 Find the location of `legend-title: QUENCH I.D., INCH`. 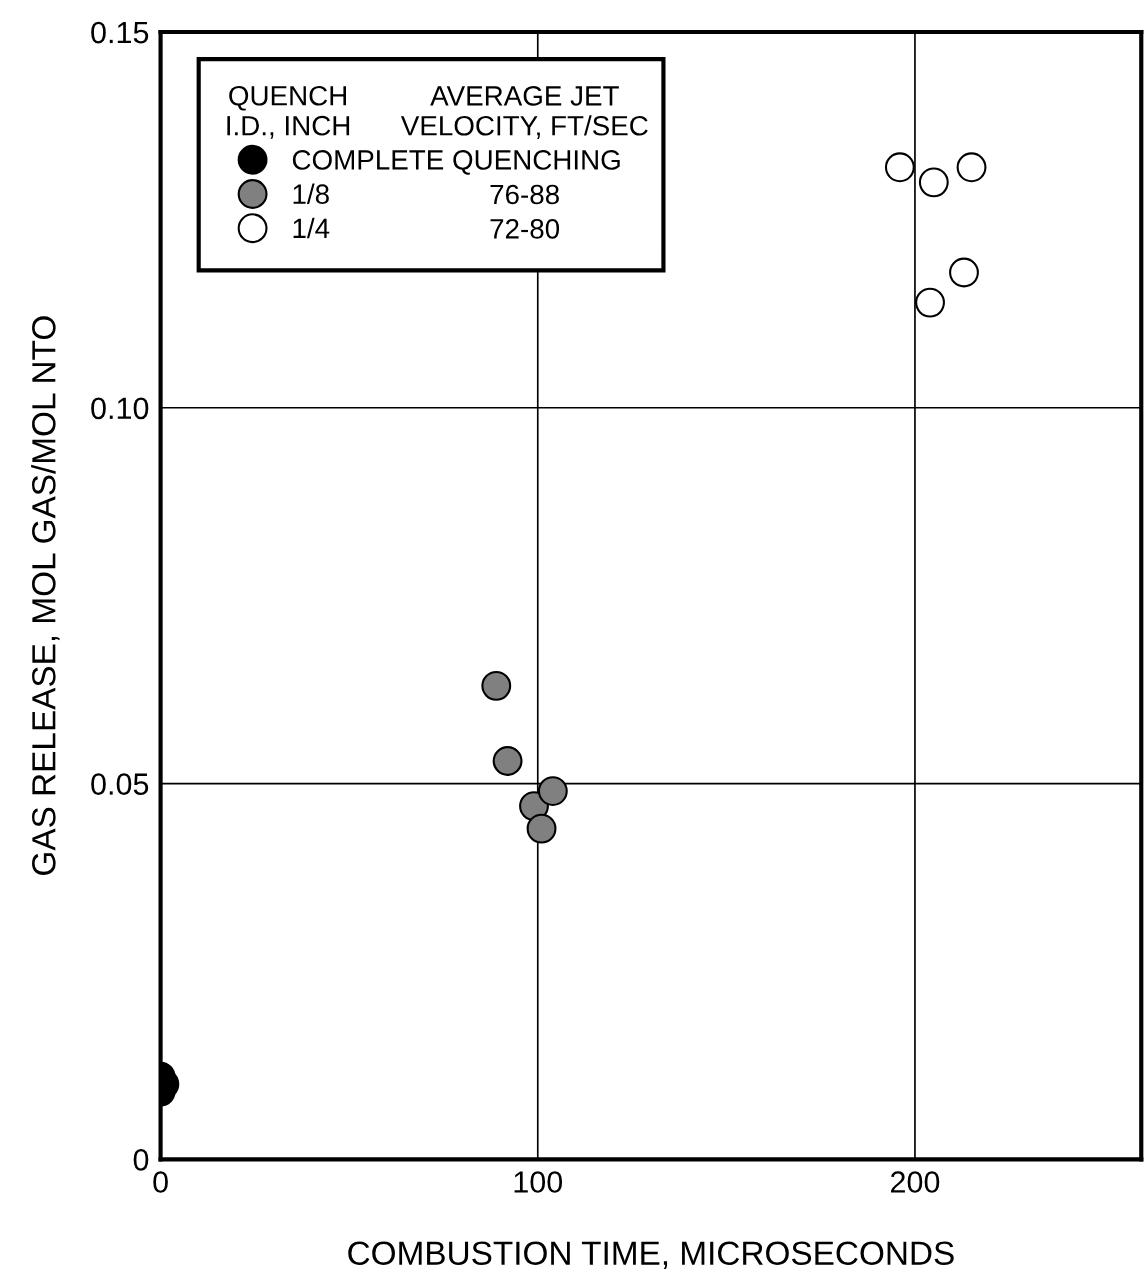

legend-title: QUENCH I.D., INCH is located at coordinates (288, 112).